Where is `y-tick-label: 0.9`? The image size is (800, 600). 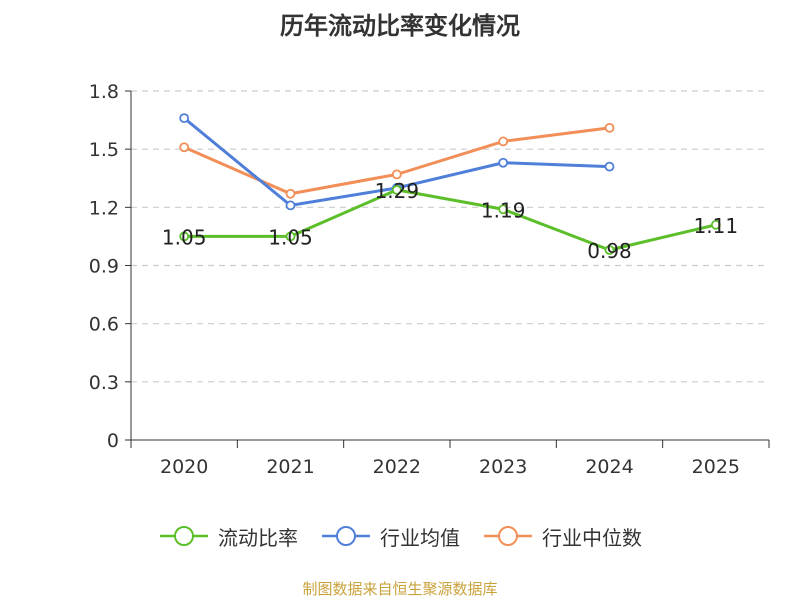 y-tick-label: 0.9 is located at coordinates (104, 267).